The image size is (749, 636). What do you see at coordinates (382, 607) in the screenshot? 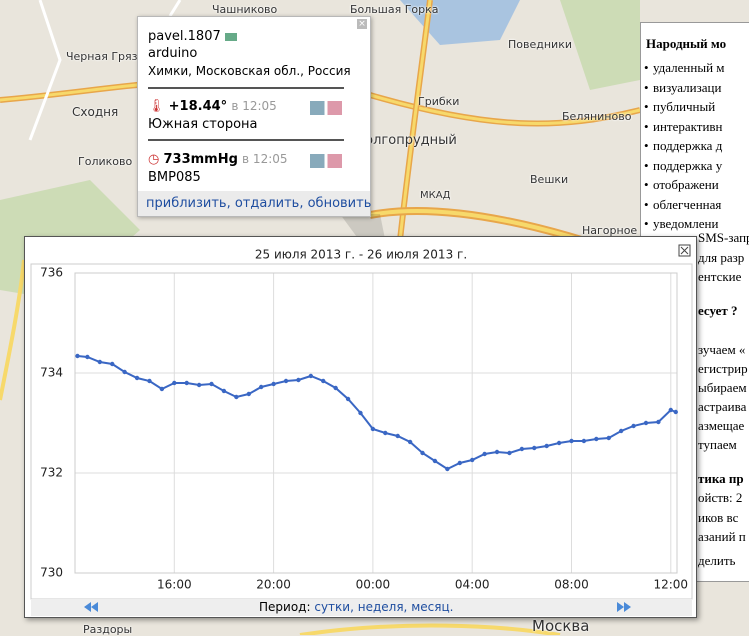
I see `period-link: неделя,` at bounding box center [382, 607].